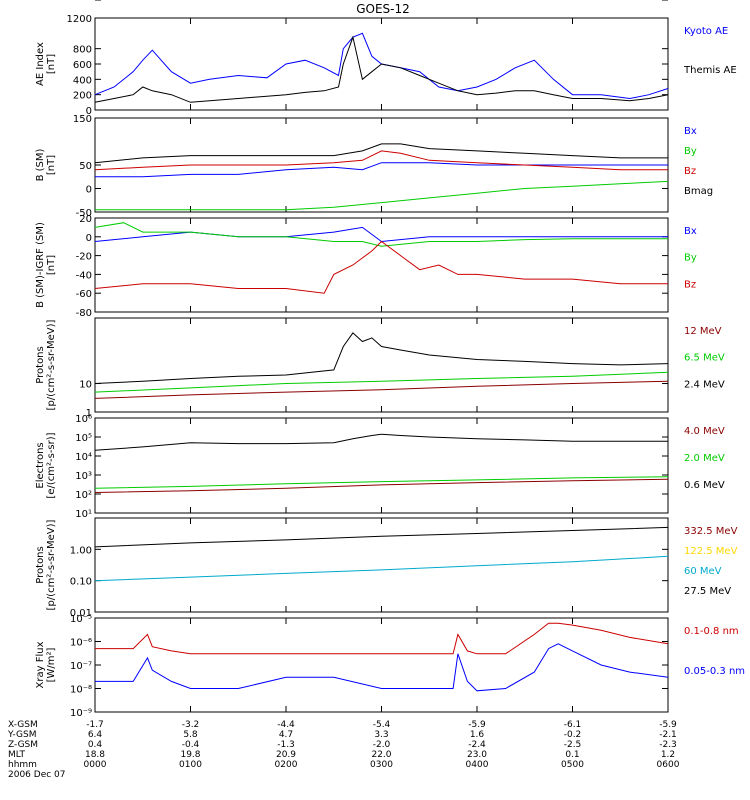 The image size is (750, 800). What do you see at coordinates (698, 191) in the screenshot?
I see `legend-label: Bmag` at bounding box center [698, 191].